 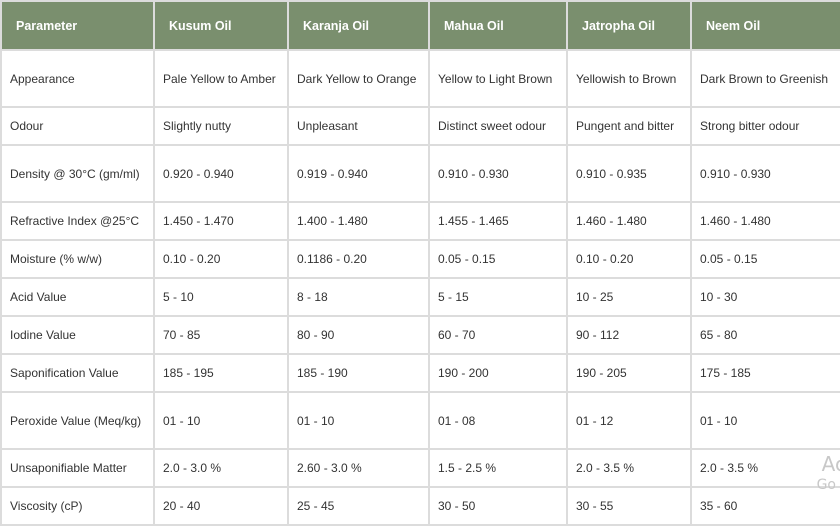 What do you see at coordinates (765, 126) in the screenshot?
I see `value-cell: Strong bitter odour` at bounding box center [765, 126].